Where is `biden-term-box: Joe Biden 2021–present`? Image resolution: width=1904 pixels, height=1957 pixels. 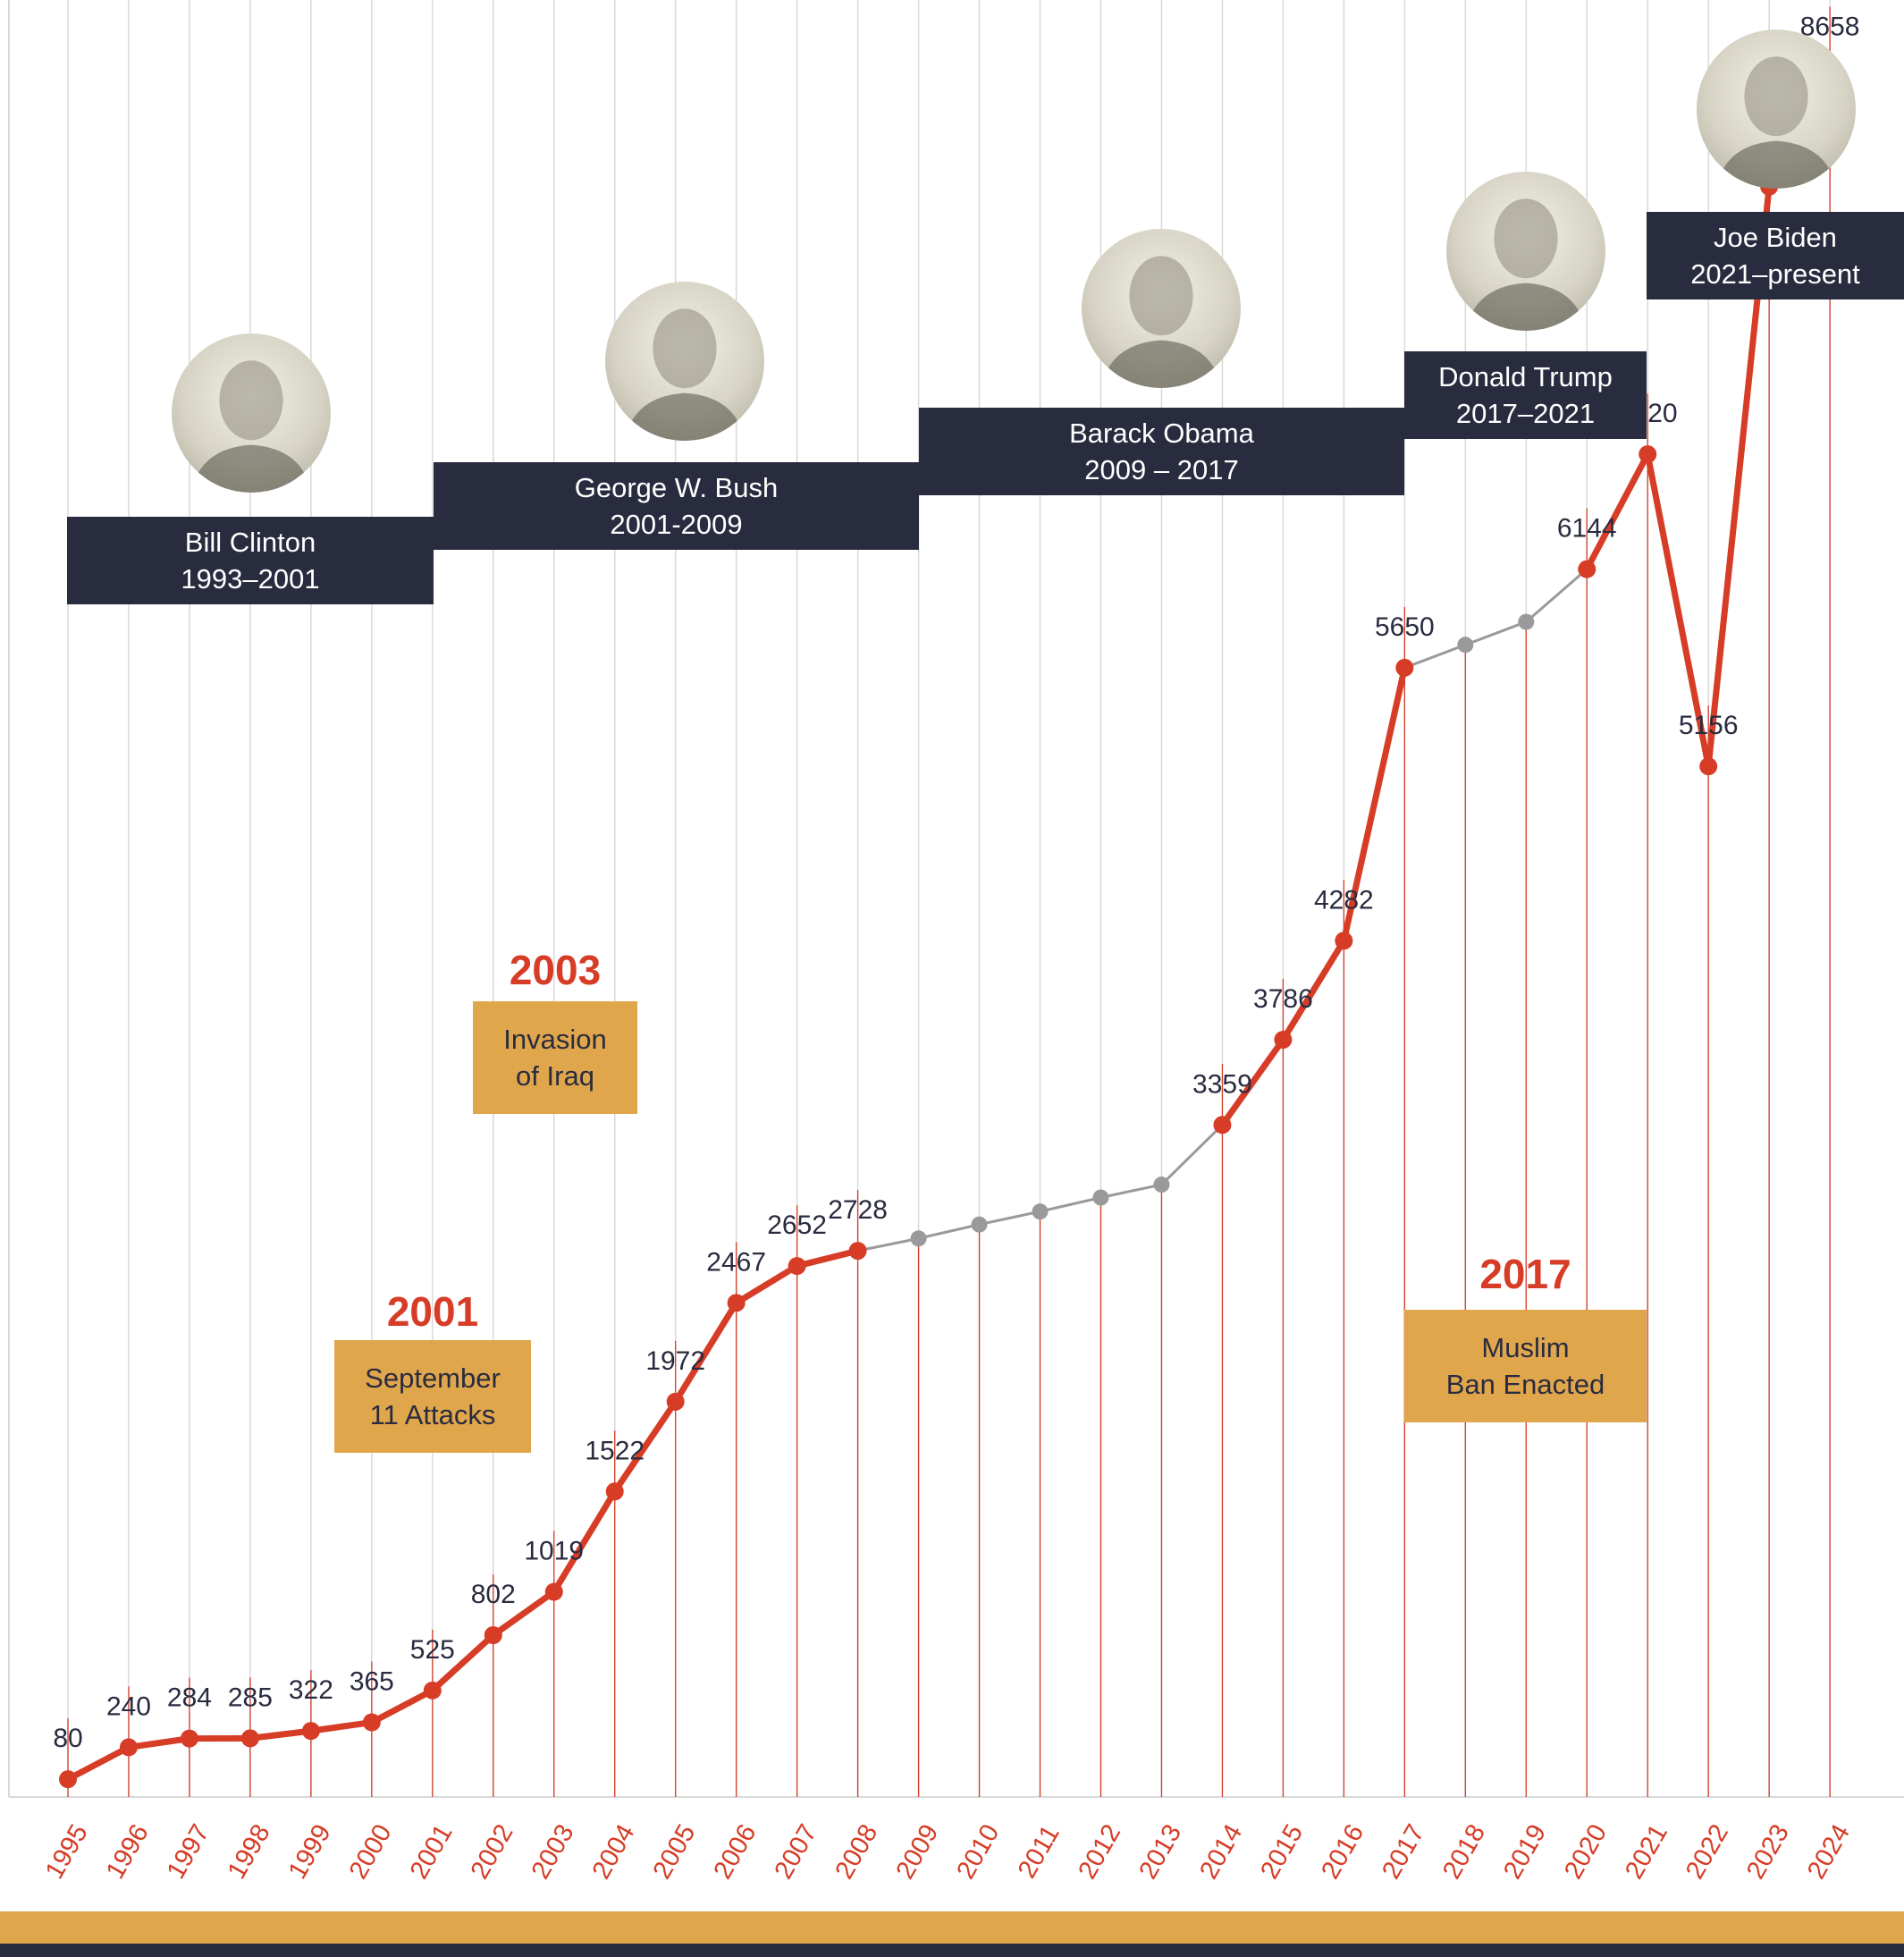 biden-term-box: Joe Biden 2021–present is located at coordinates (1775, 255).